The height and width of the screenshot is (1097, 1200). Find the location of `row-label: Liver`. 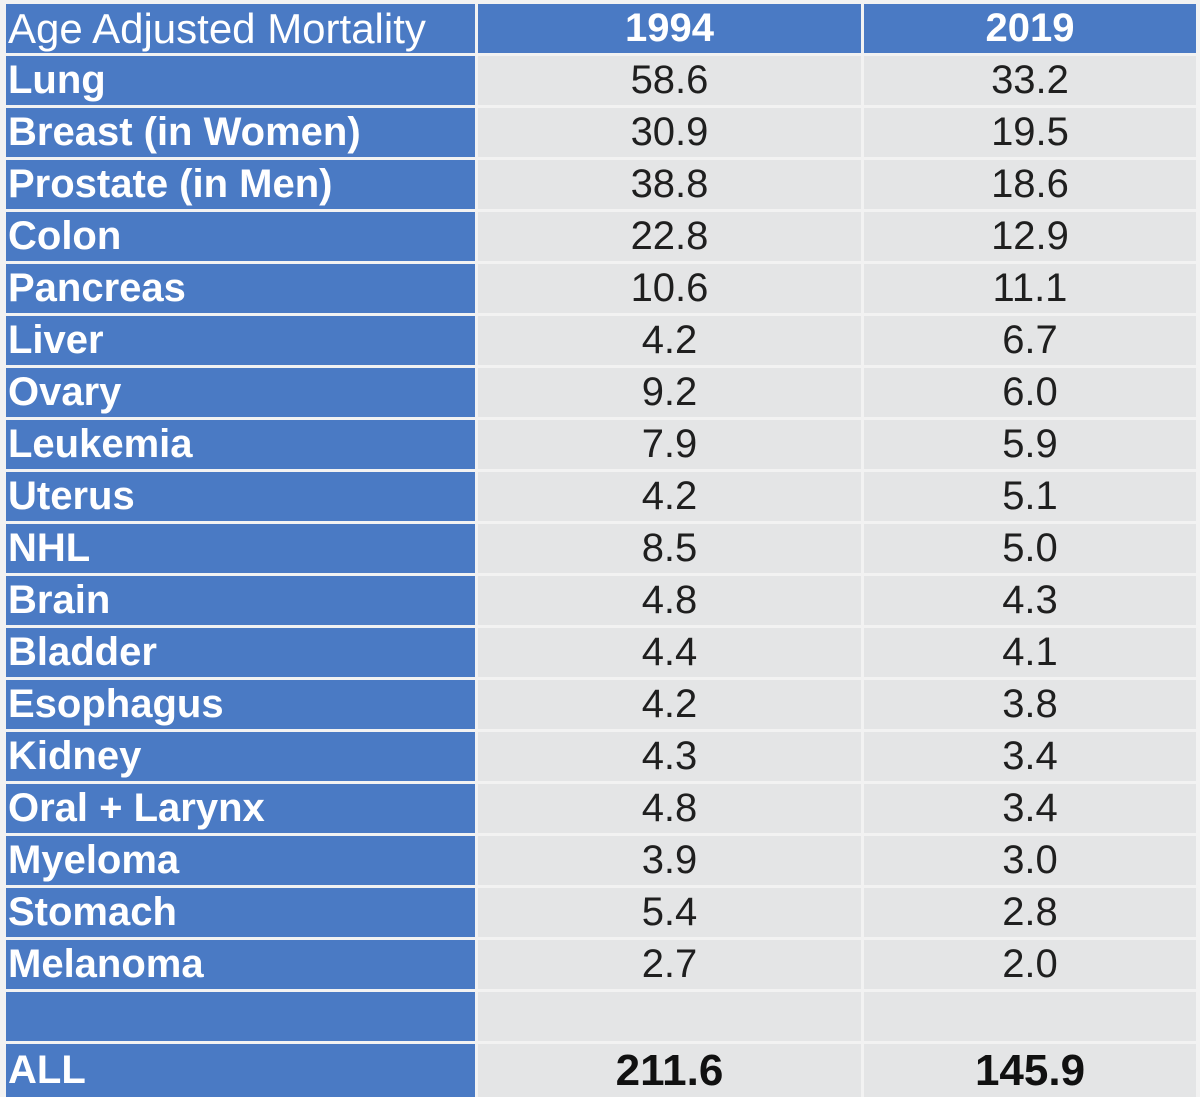

row-label: Liver is located at coordinates (240, 340).